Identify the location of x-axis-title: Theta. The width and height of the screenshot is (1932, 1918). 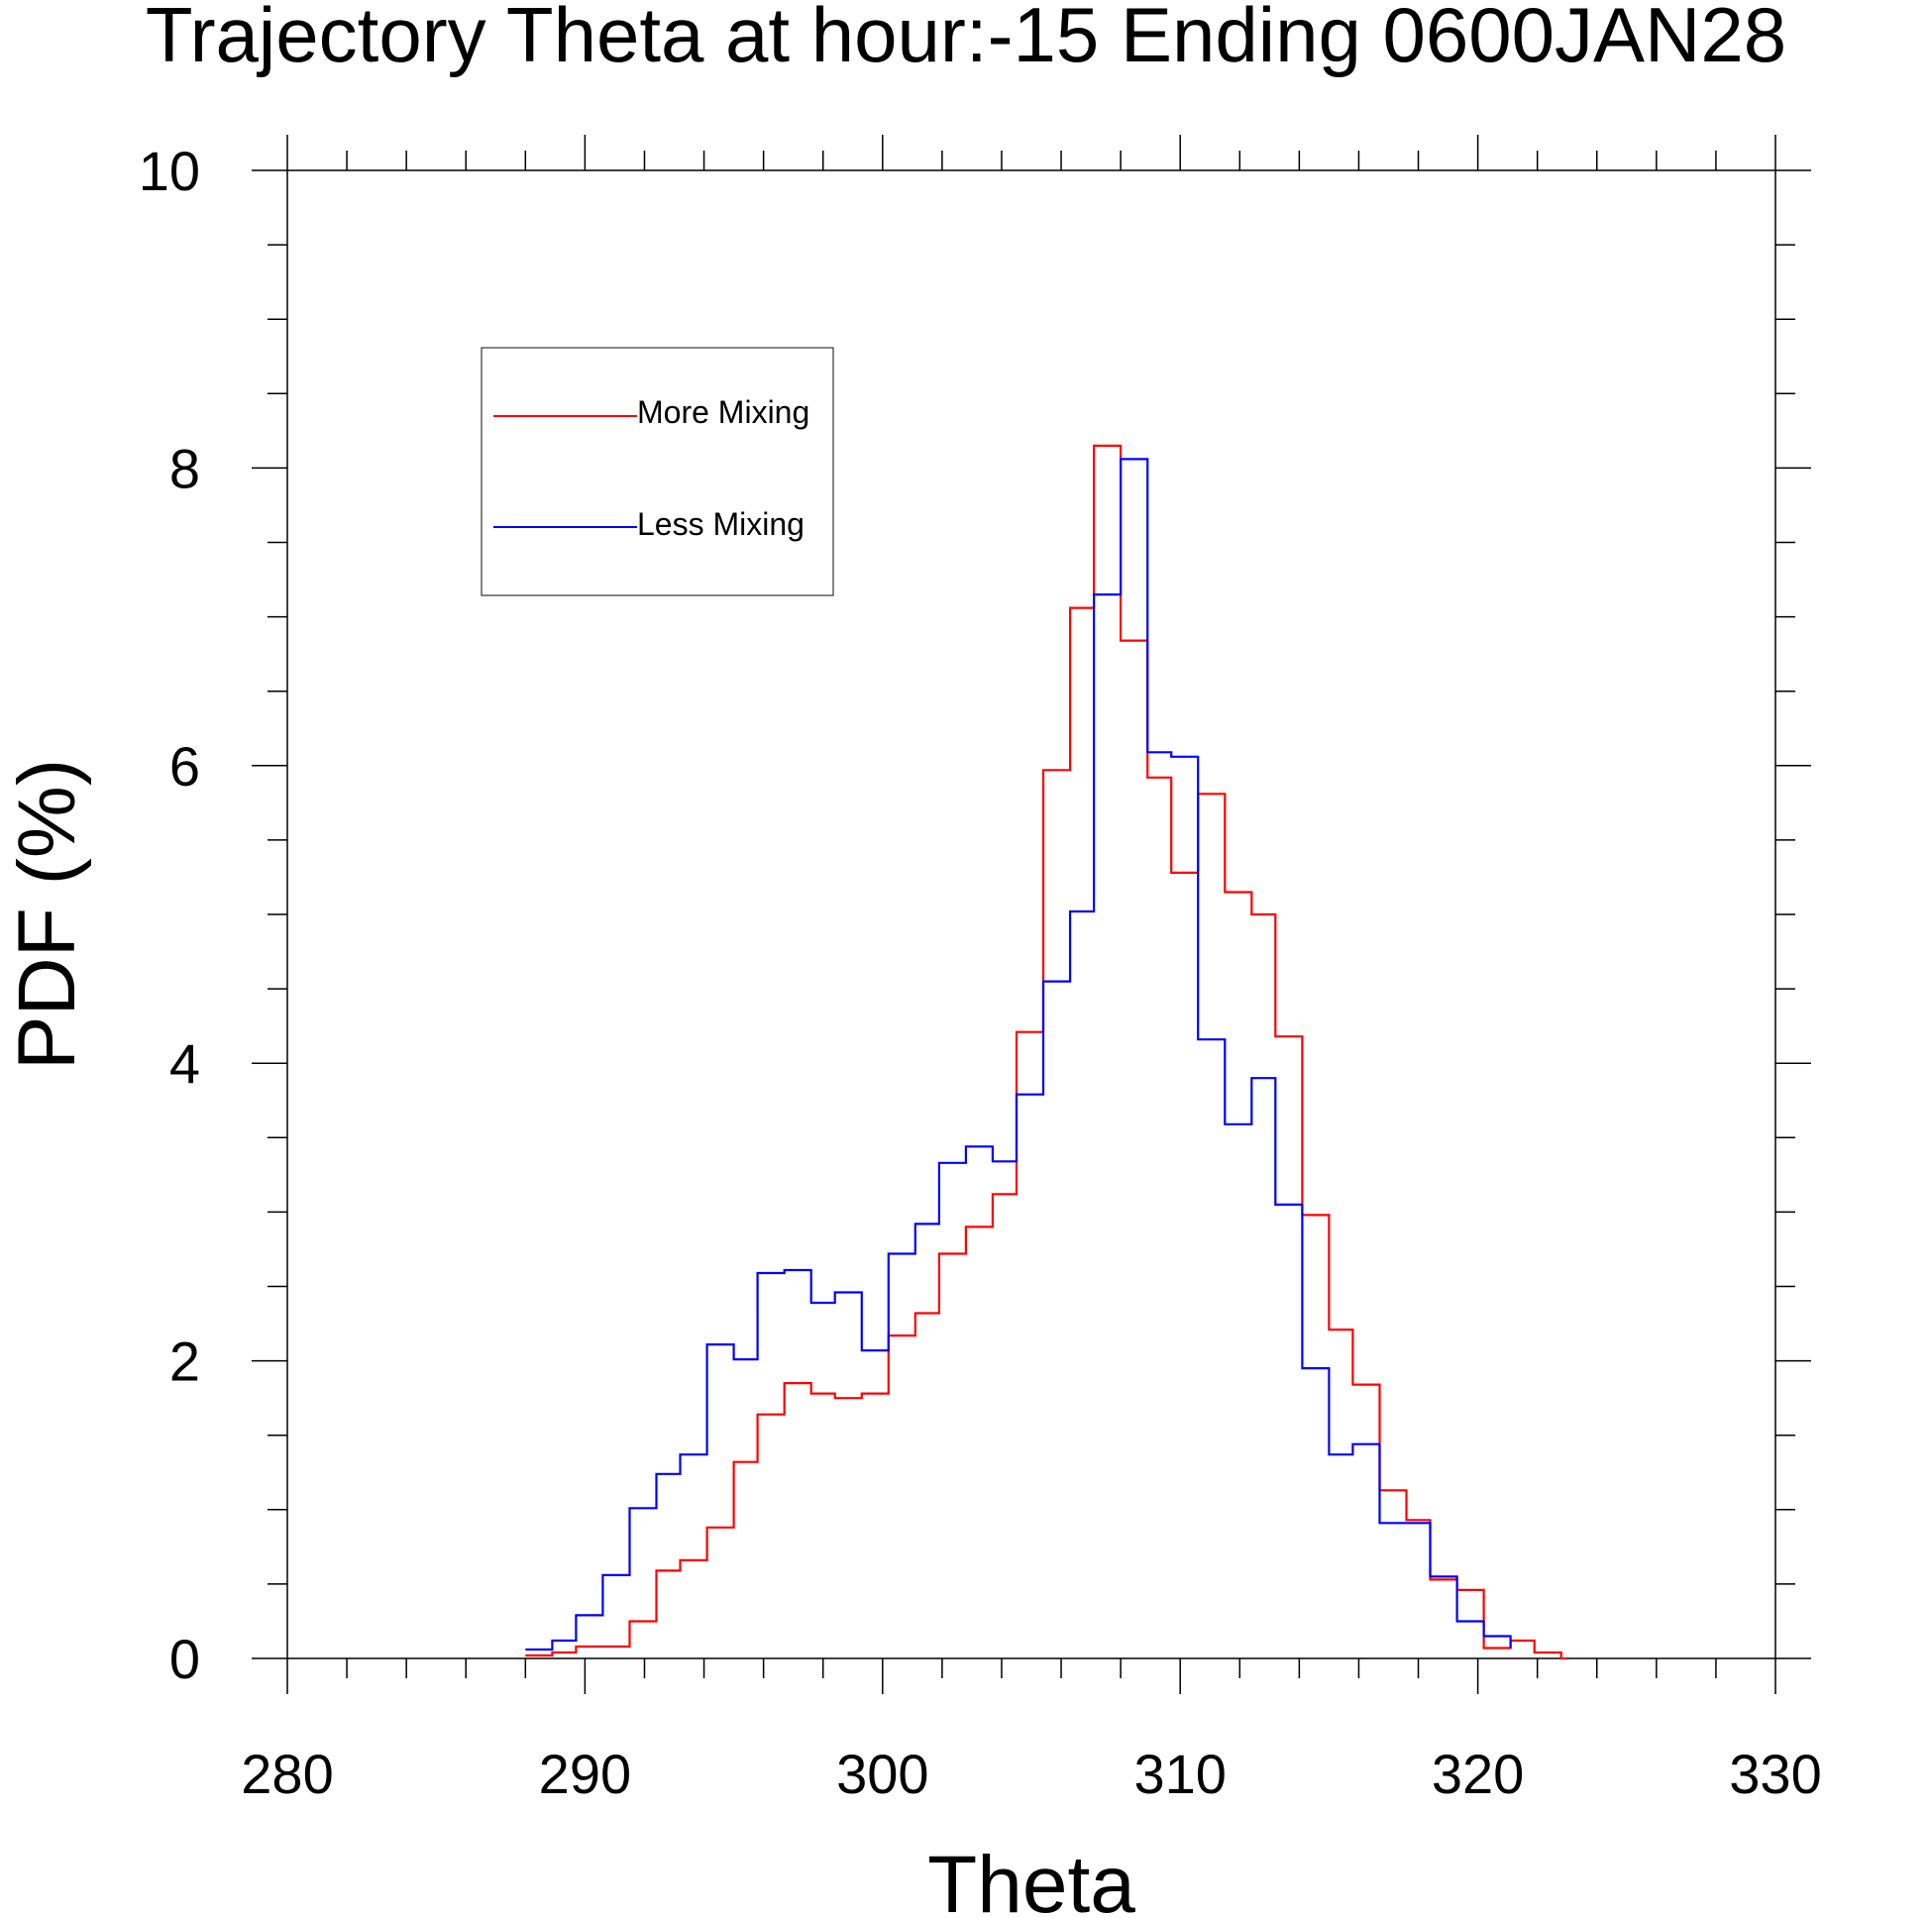
(1031, 1879).